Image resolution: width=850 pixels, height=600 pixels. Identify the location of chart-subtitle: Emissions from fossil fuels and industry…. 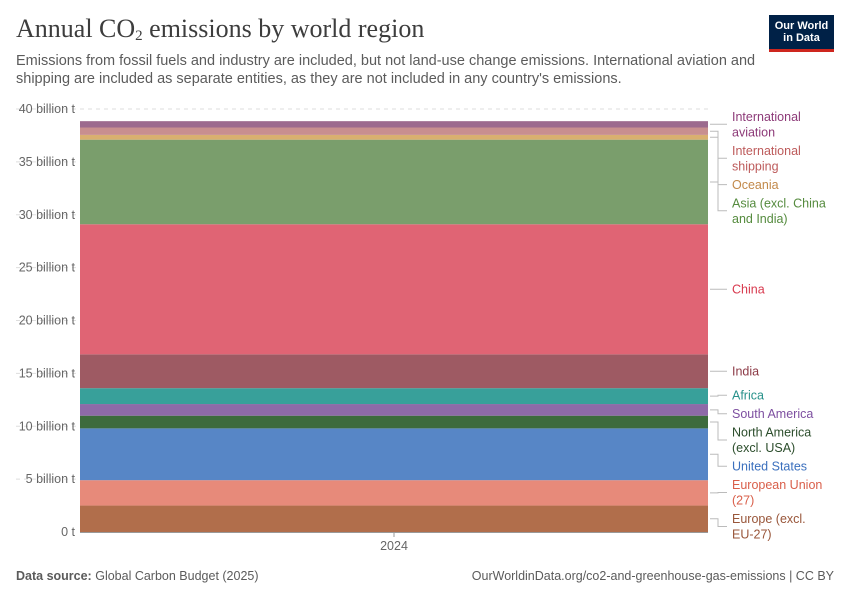
(386, 70).